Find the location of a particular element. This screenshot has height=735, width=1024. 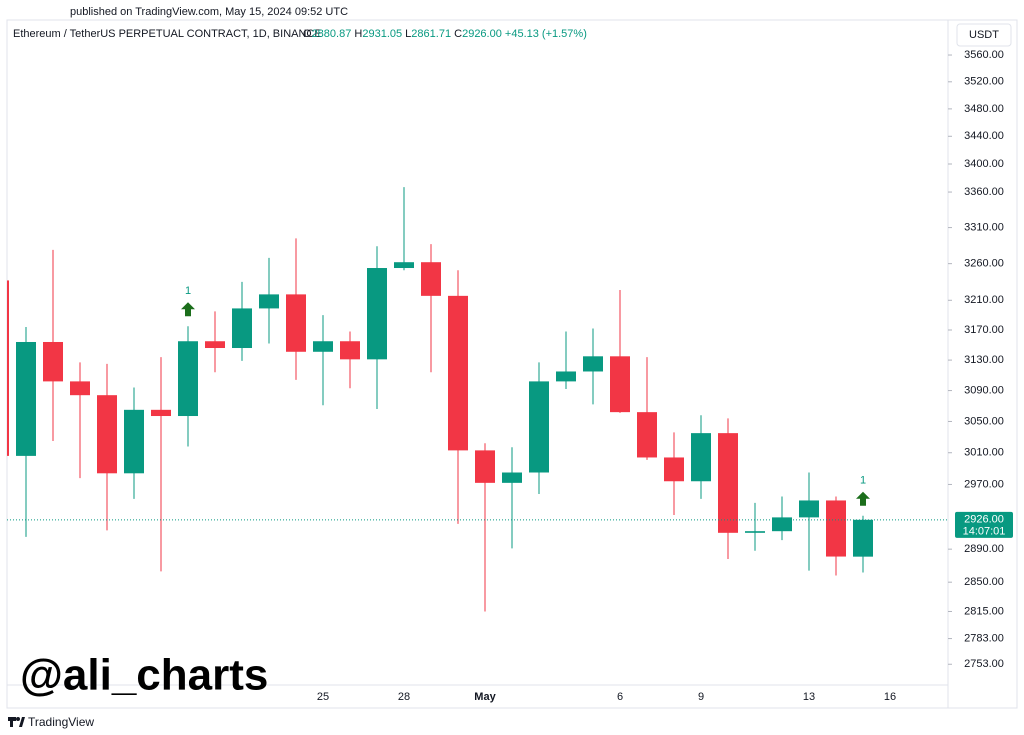

countdown-label: 14:07:01 is located at coordinates (984, 532).